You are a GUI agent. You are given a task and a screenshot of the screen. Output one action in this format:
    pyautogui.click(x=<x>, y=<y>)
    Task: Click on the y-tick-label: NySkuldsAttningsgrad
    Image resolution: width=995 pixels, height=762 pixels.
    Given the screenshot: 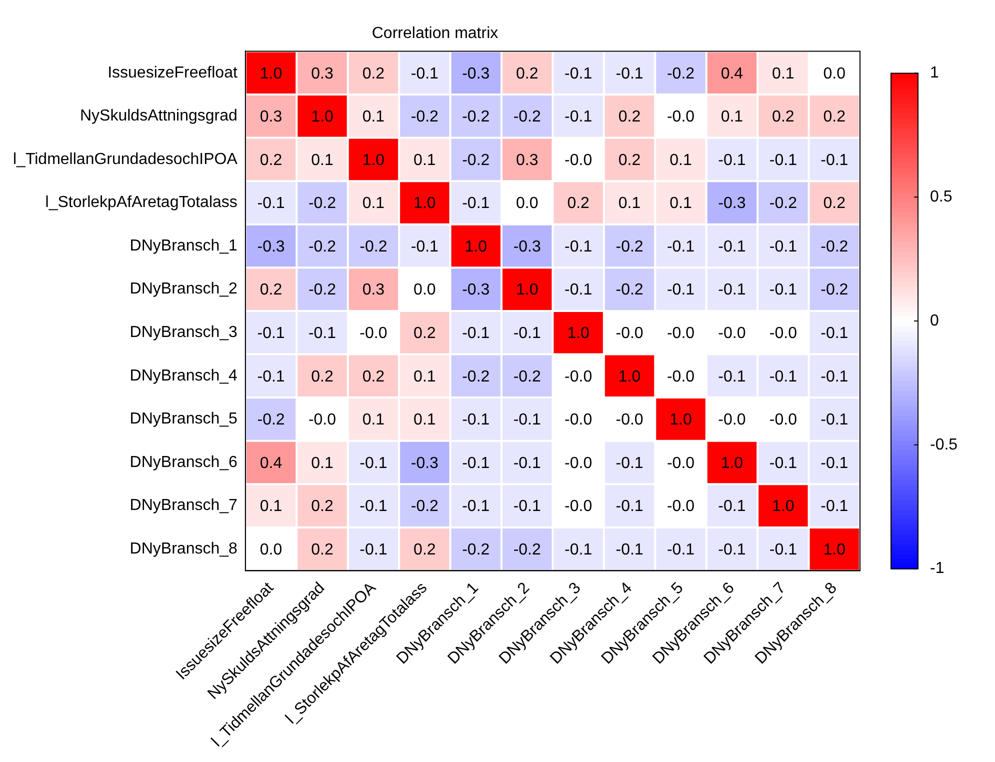 What is the action you would take?
    pyautogui.click(x=159, y=116)
    